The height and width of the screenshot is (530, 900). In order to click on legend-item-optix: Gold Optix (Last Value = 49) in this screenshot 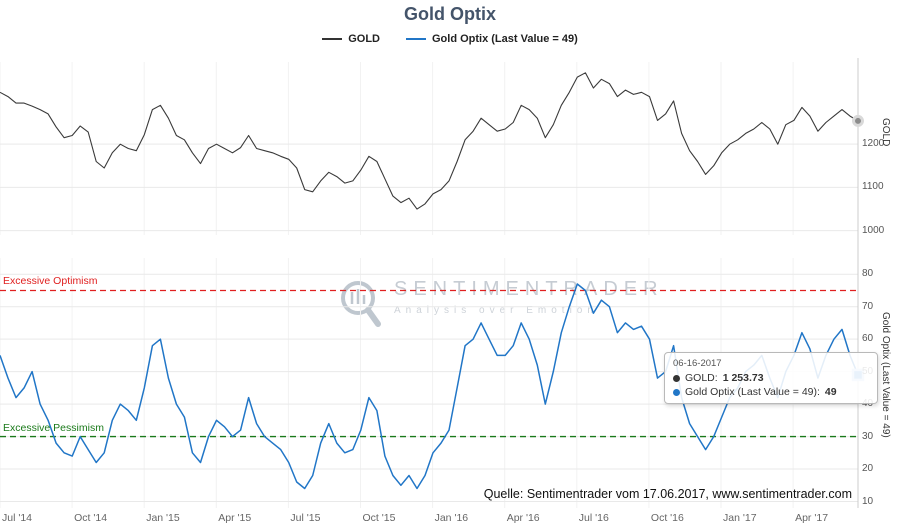, I will do `click(491, 39)`.